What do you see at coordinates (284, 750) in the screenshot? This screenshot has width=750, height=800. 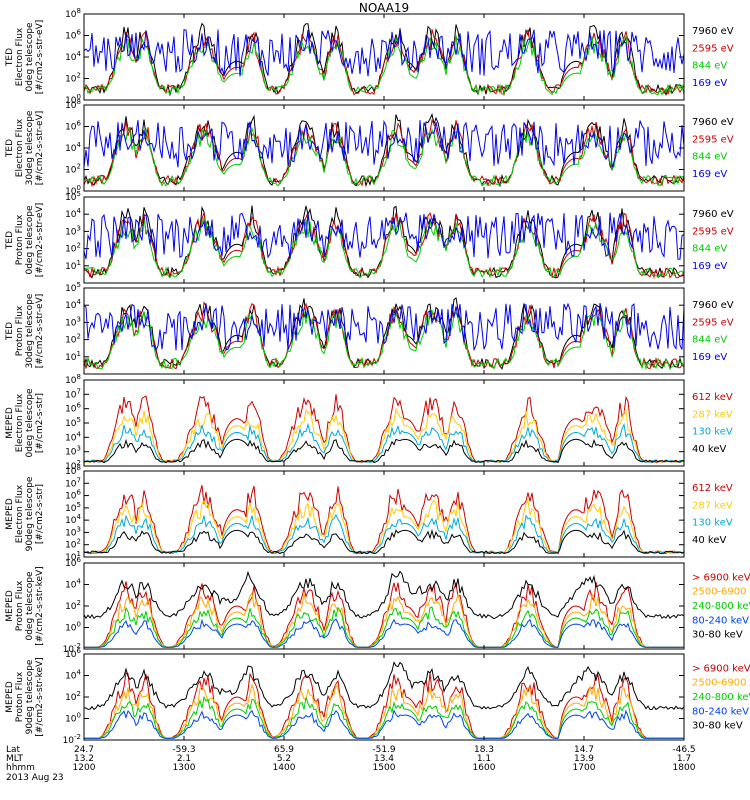 I see `x-tick-label: 65.9` at bounding box center [284, 750].